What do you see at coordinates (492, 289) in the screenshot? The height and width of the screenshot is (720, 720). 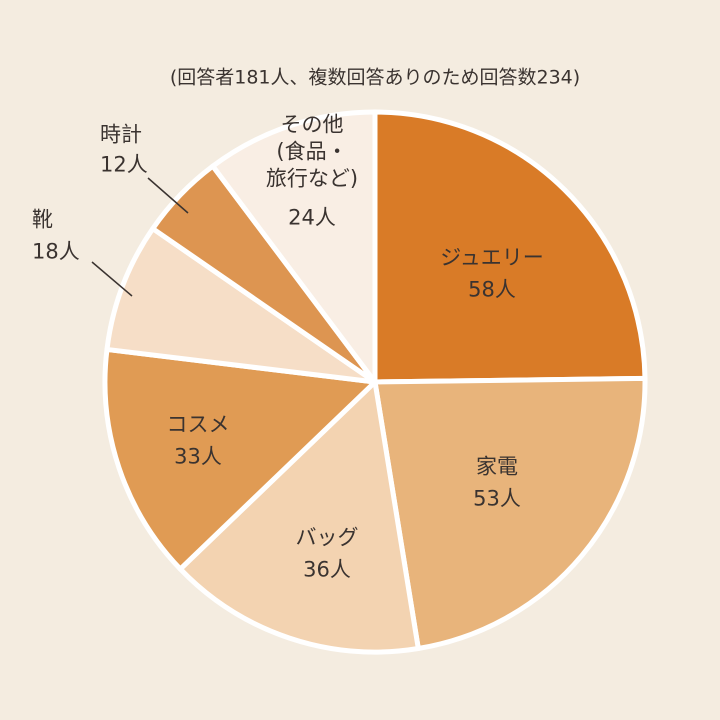 I see `value-label: 58人` at bounding box center [492, 289].